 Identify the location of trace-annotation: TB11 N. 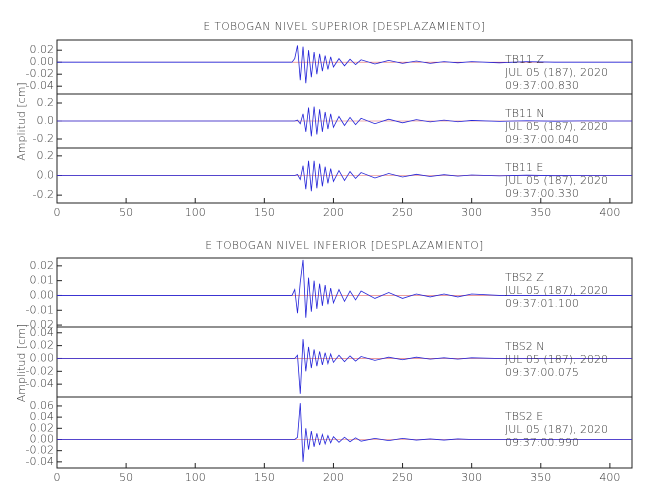
(525, 113).